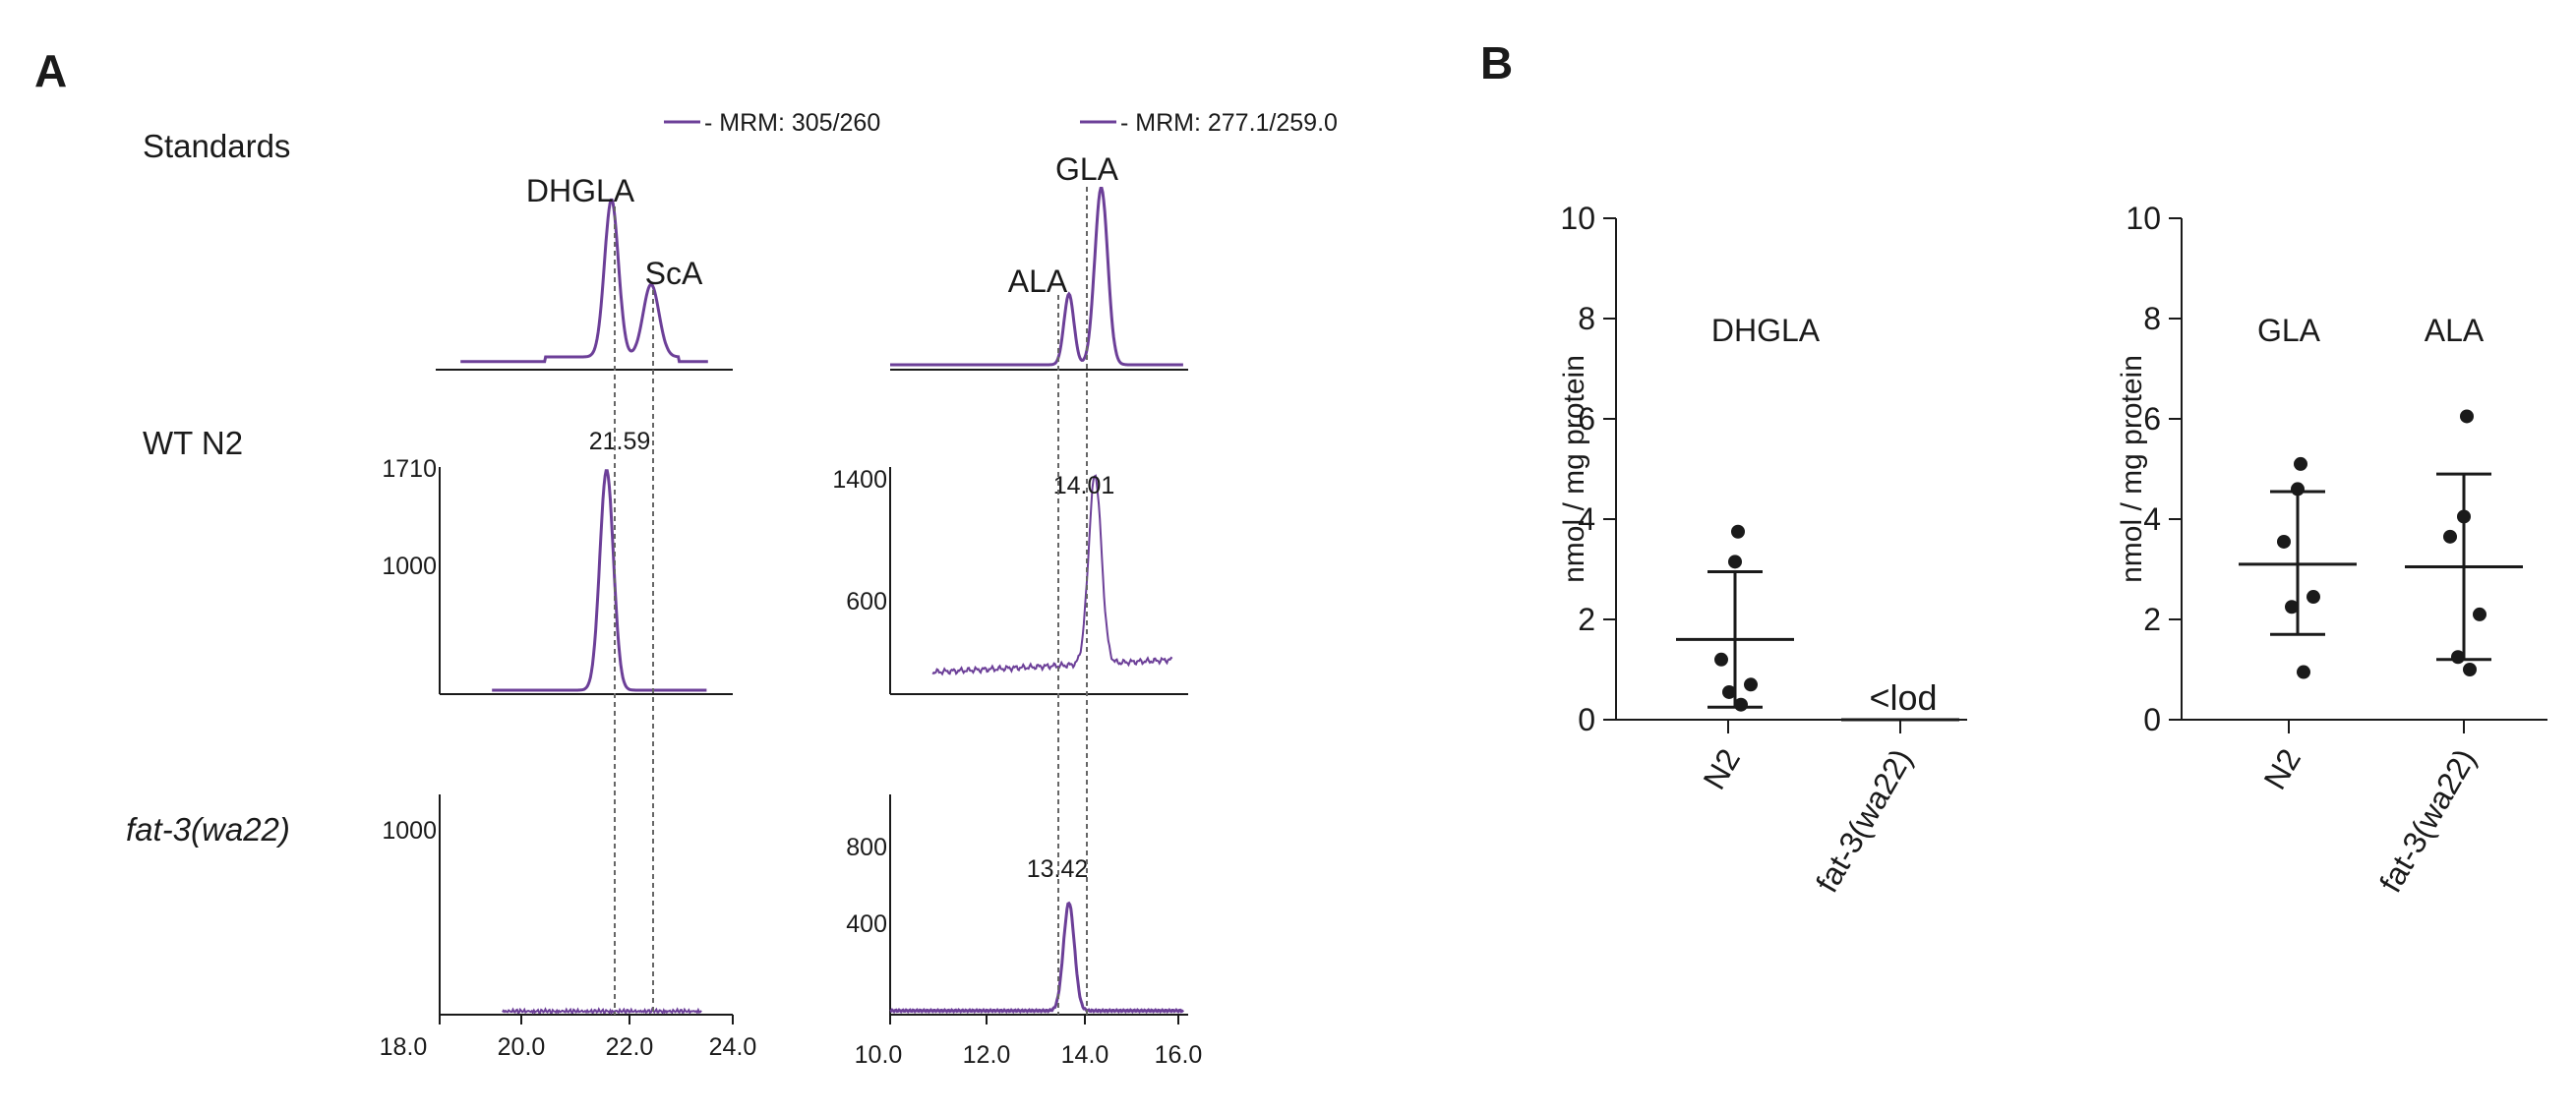 Image resolution: width=2576 pixels, height=1112 pixels. I want to click on x-tick-label: 14.0, so click(1085, 1055).